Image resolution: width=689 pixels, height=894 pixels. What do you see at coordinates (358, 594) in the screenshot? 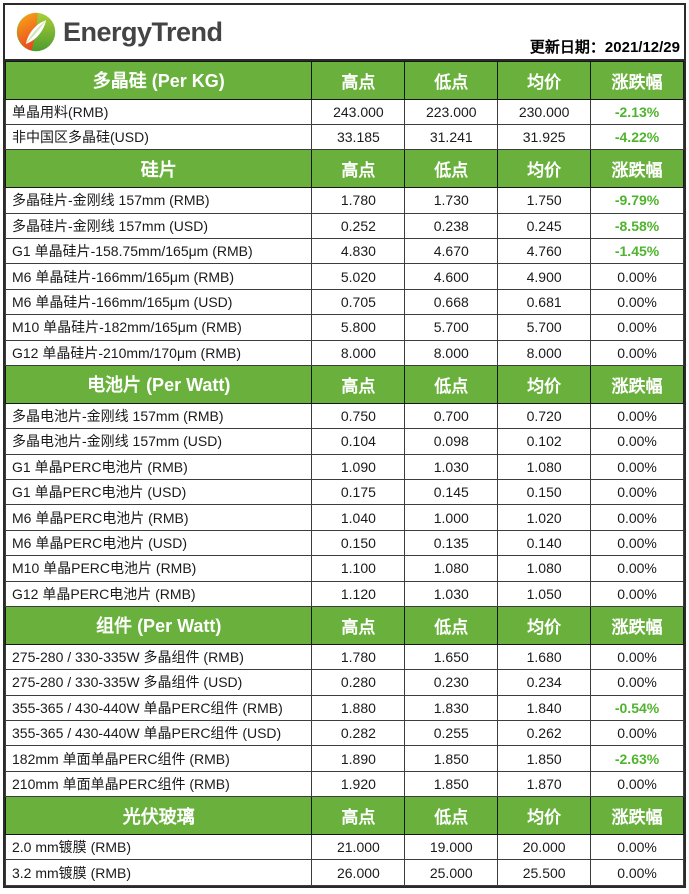
I see `high-value: 1.120` at bounding box center [358, 594].